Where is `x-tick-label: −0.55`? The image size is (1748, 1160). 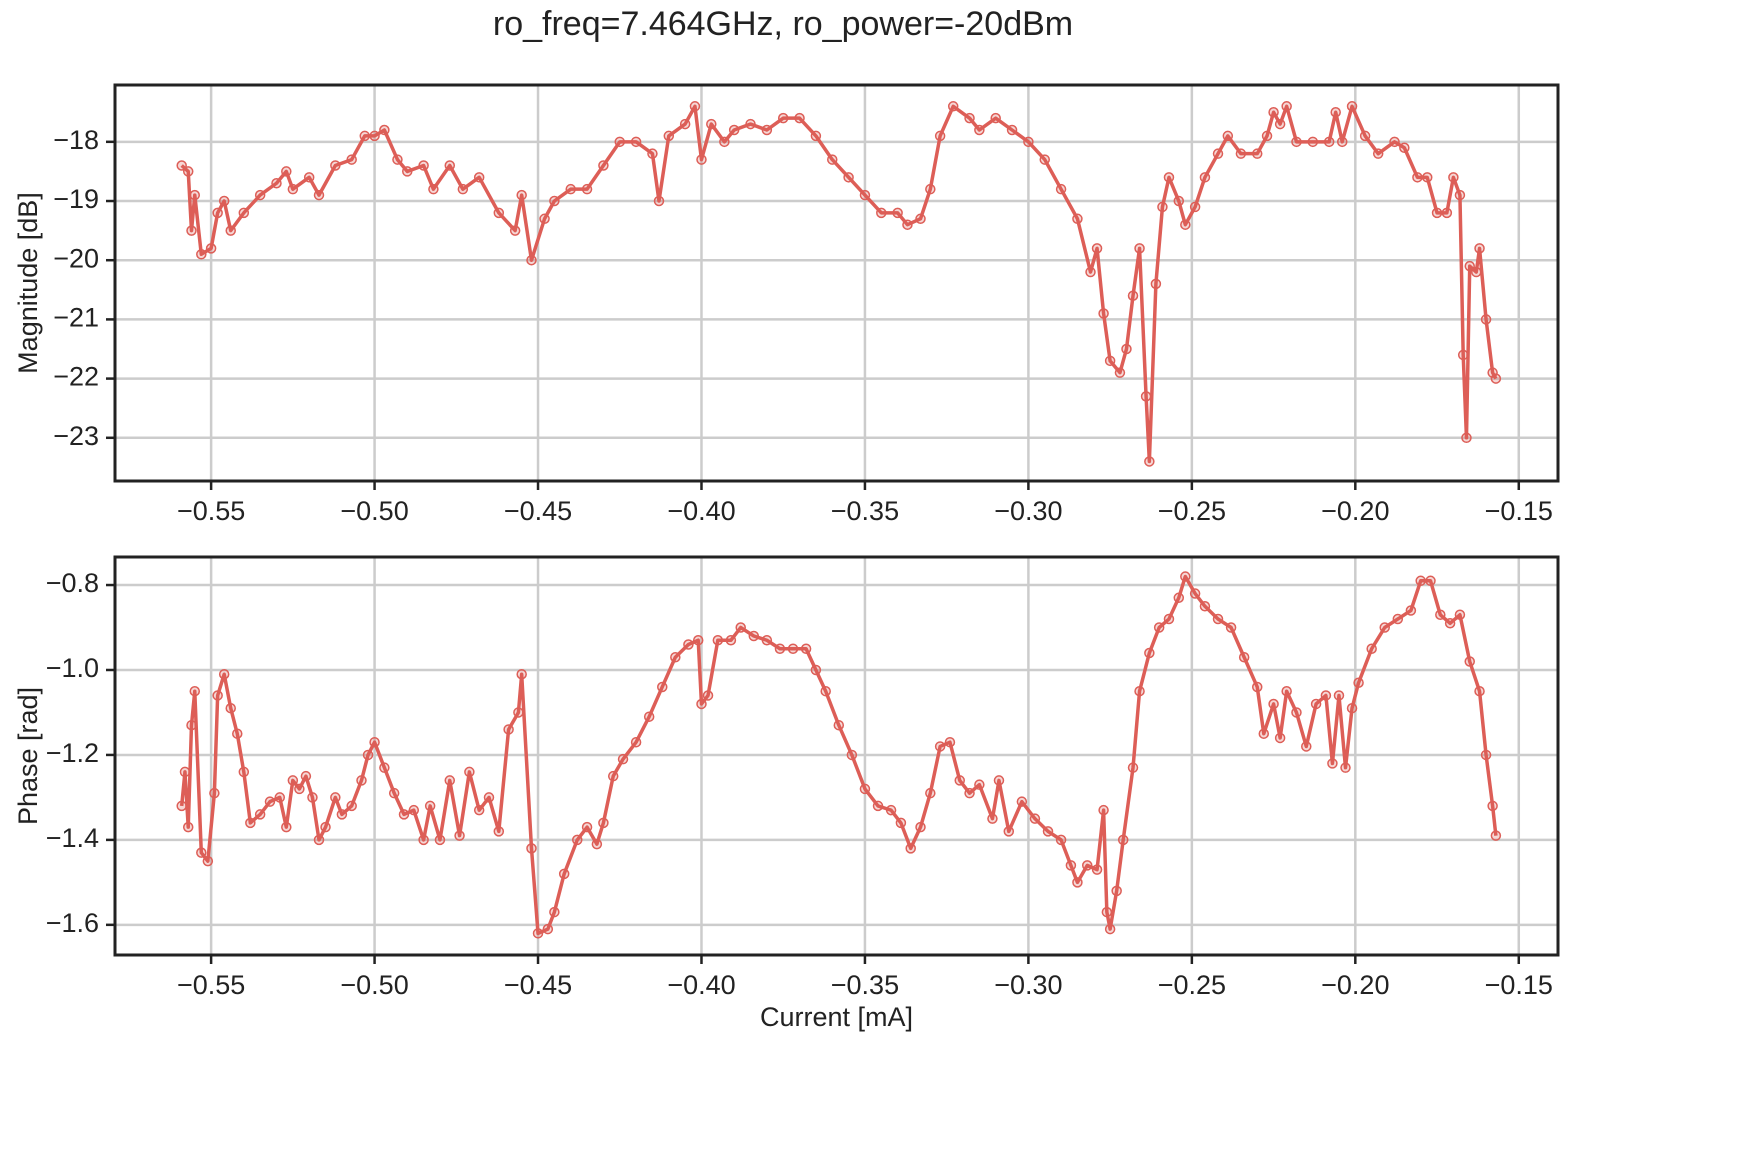 x-tick-label: −0.55 is located at coordinates (211, 511).